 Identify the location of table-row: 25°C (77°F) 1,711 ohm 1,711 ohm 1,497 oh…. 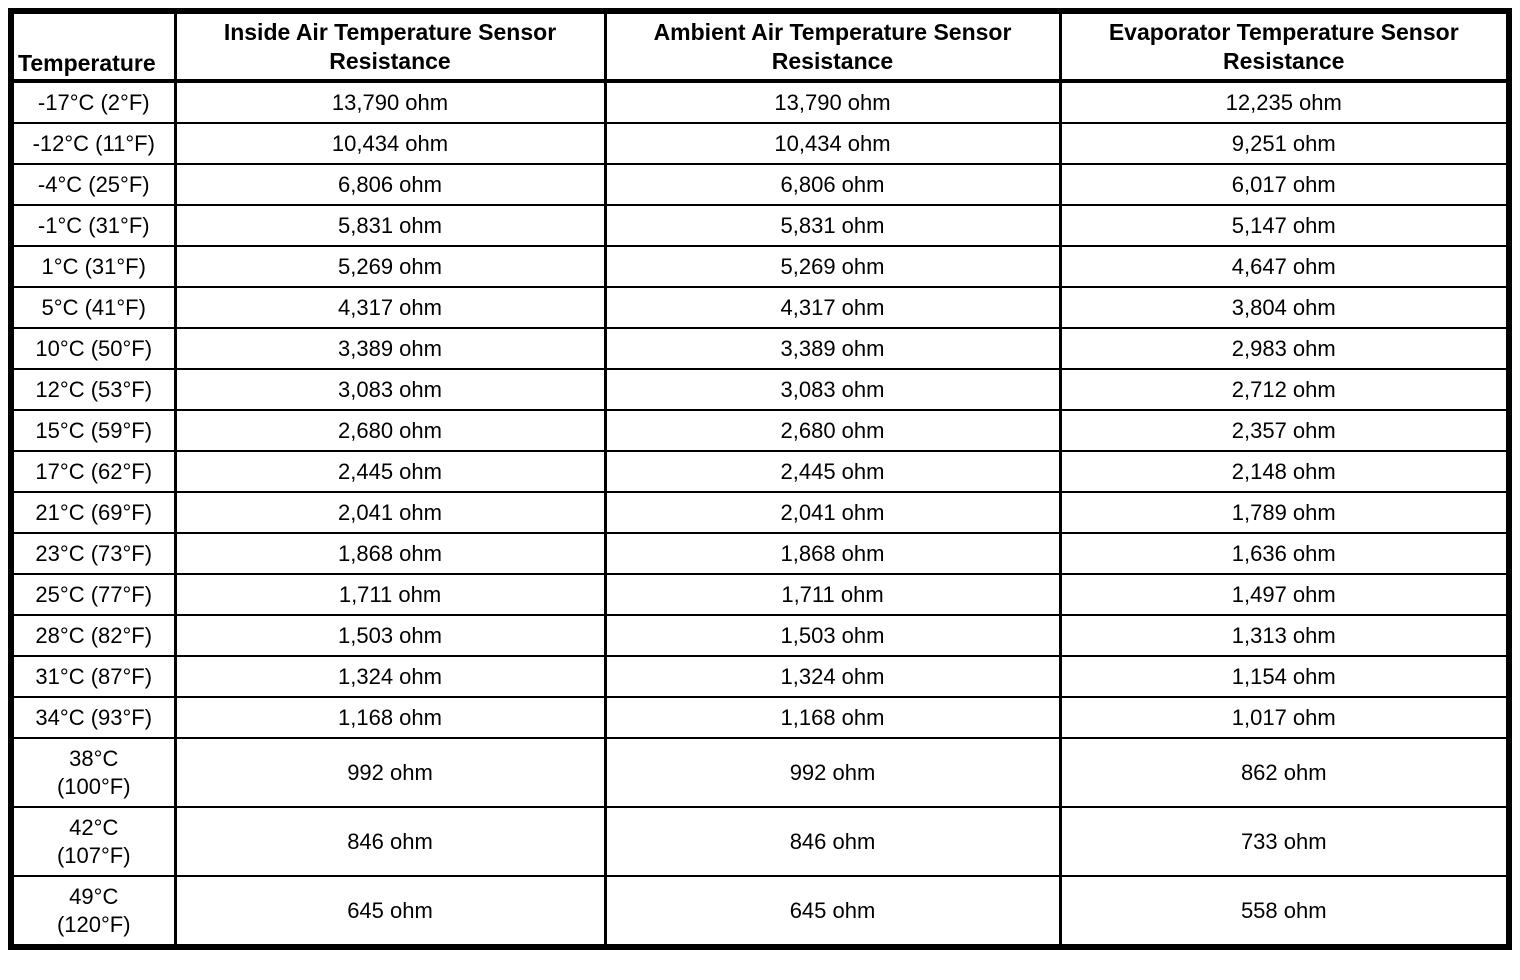
(760, 594).